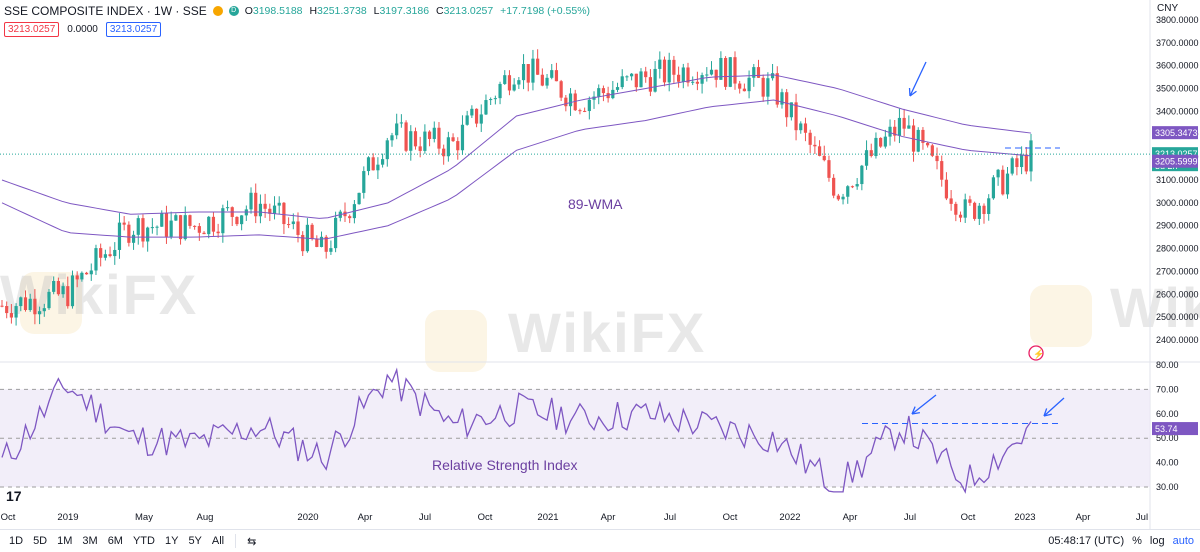 This screenshot has height=552, width=1200. What do you see at coordinates (14, 496) in the screenshot?
I see `tradingview-logo: 17` at bounding box center [14, 496].